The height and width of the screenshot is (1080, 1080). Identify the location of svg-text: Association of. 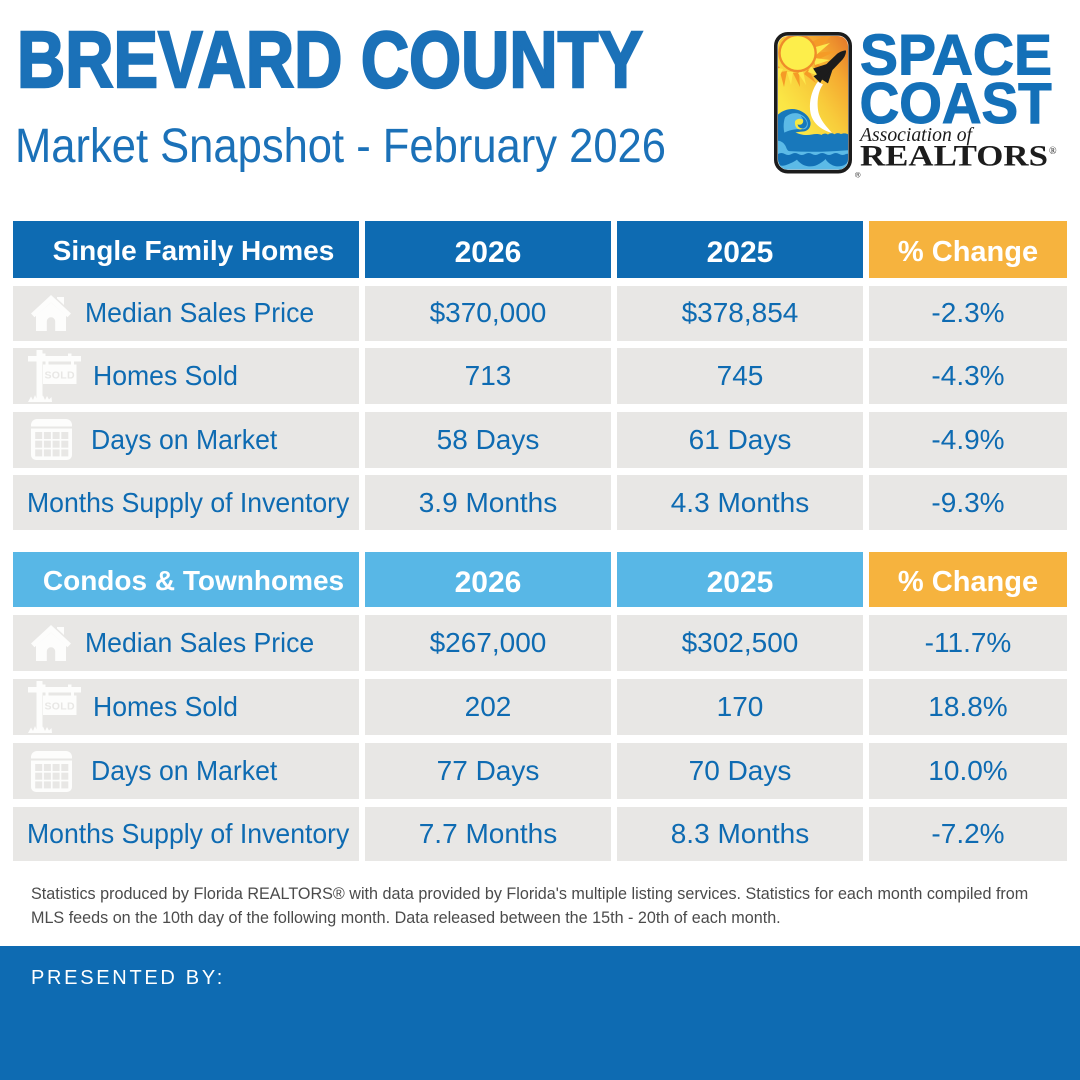
(916, 135).